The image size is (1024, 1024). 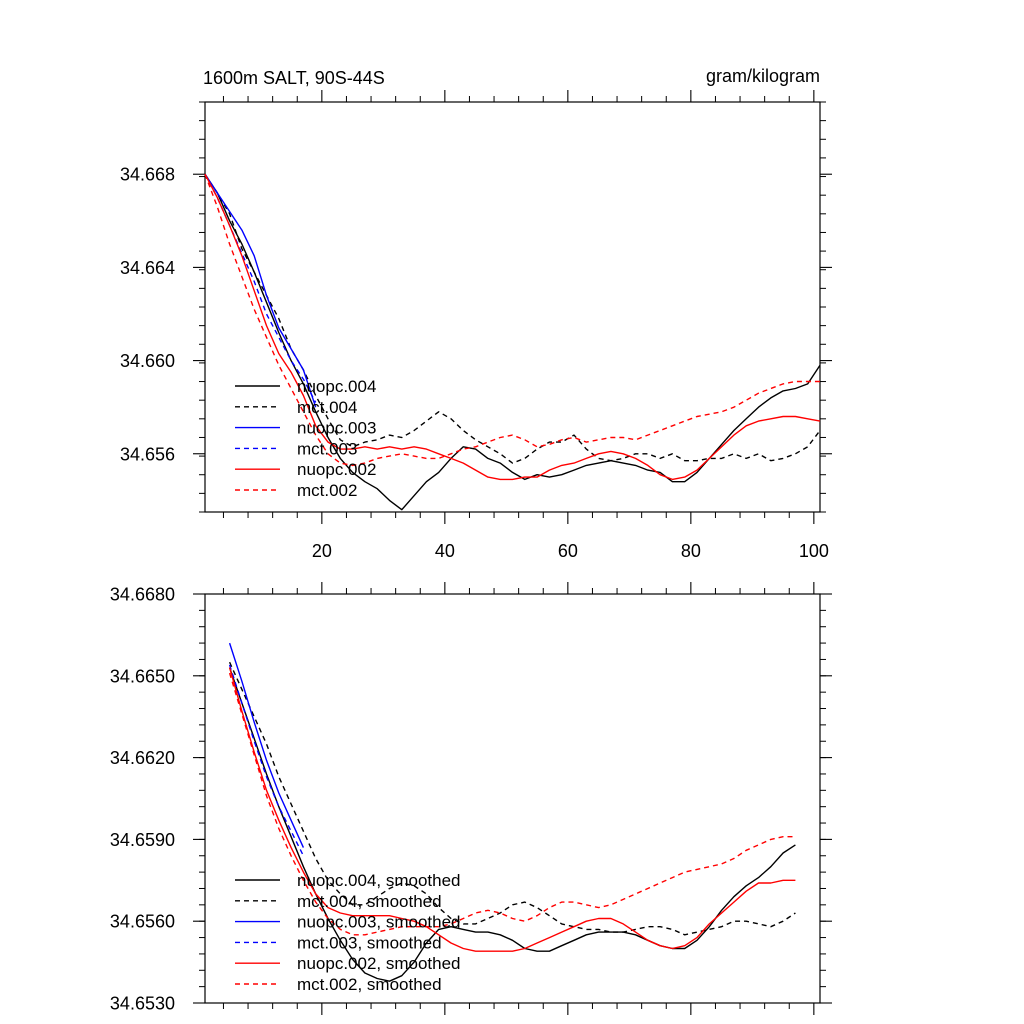 I want to click on x-tick-label: 80, so click(x=691, y=551).